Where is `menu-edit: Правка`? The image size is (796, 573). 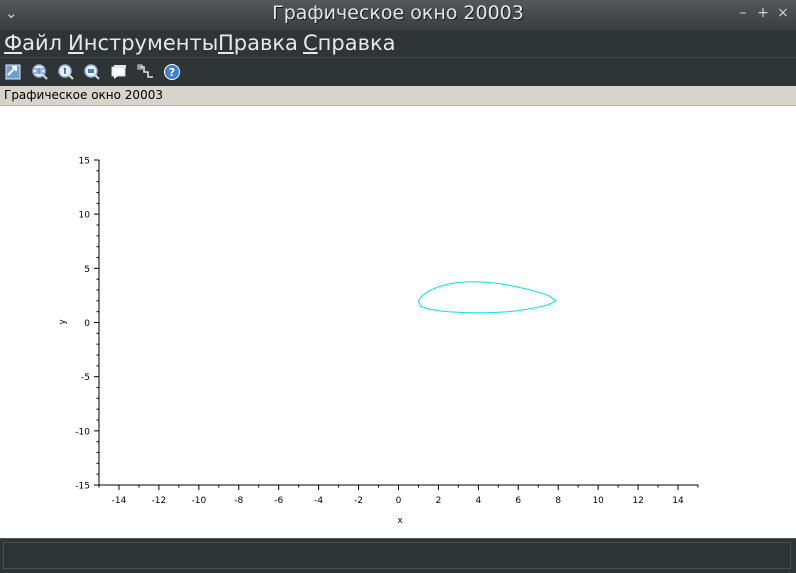 menu-edit: Правка is located at coordinates (258, 43).